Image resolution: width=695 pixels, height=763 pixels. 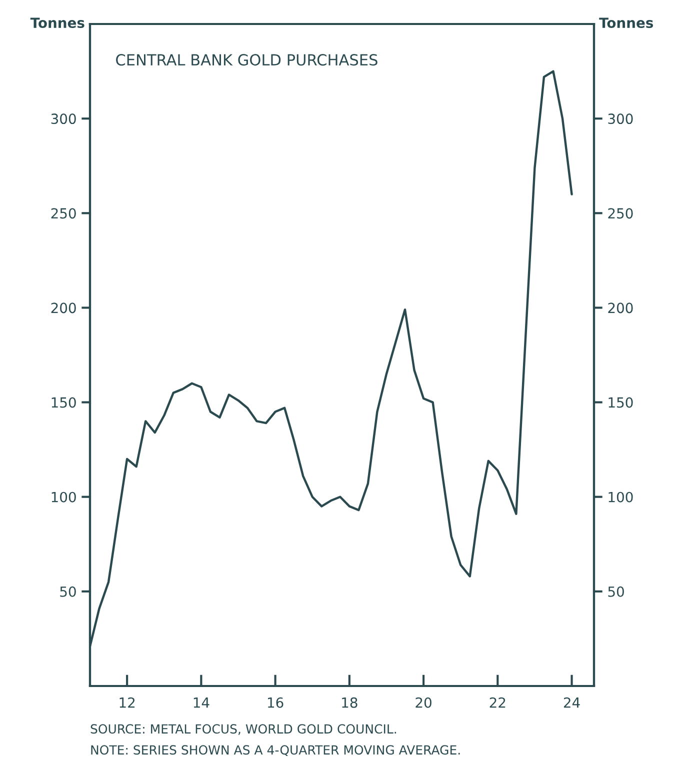 What do you see at coordinates (616, 591) in the screenshot?
I see `y2-tick-label: 50` at bounding box center [616, 591].